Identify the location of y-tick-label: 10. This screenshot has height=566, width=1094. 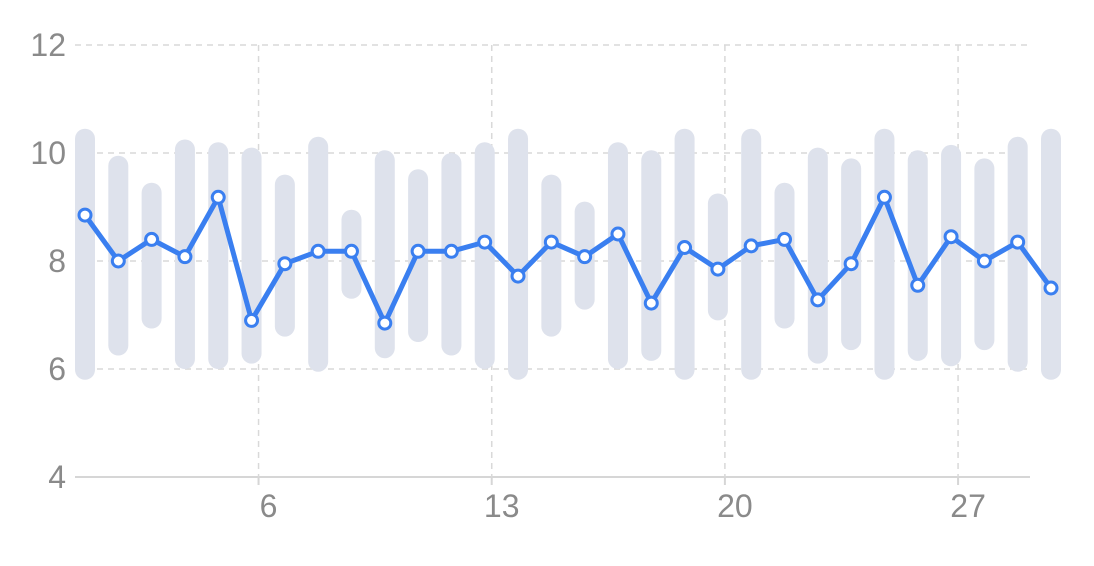
(48, 153).